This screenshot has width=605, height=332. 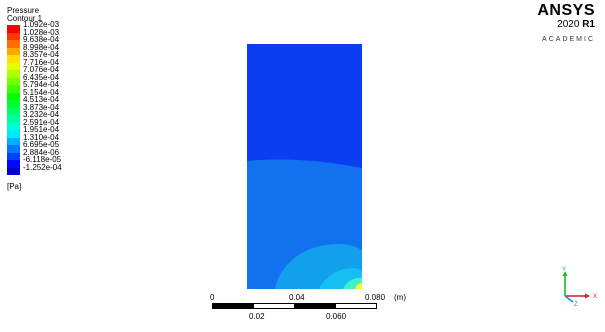 I want to click on scale-tick-0-060: 0.060, so click(x=336, y=316).